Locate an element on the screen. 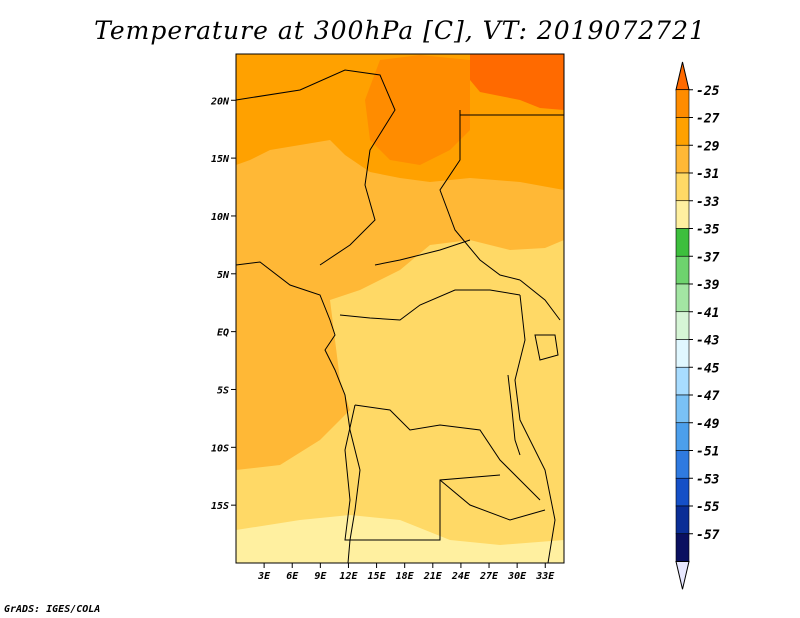 This screenshot has width=800, height=618. band-northeast is located at coordinates (517, 82).